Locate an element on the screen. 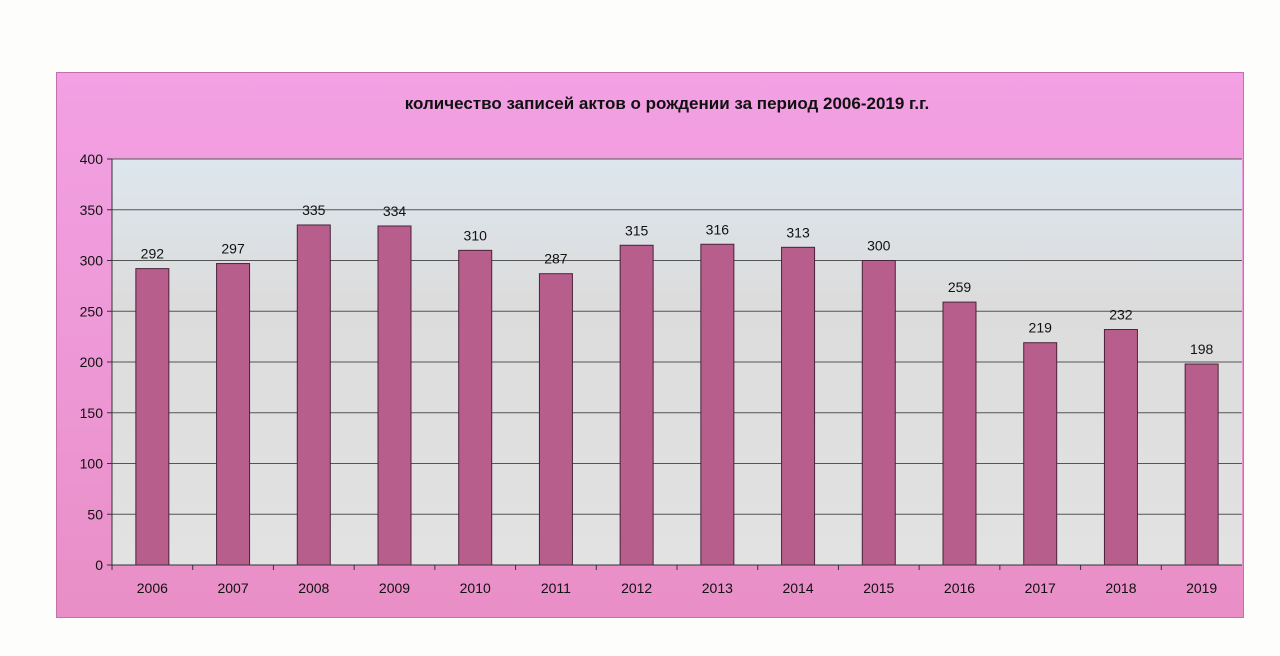 This screenshot has height=656, width=1280. bar-2019 is located at coordinates (1201, 464).